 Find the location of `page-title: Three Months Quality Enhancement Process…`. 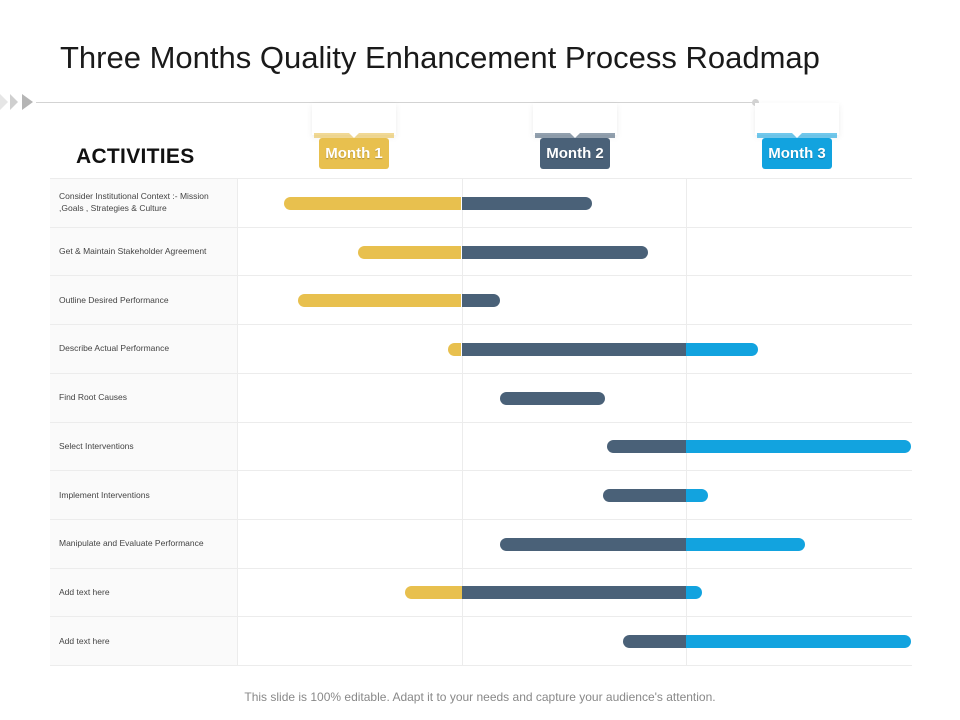

page-title: Three Months Quality Enhancement Process… is located at coordinates (440, 57).